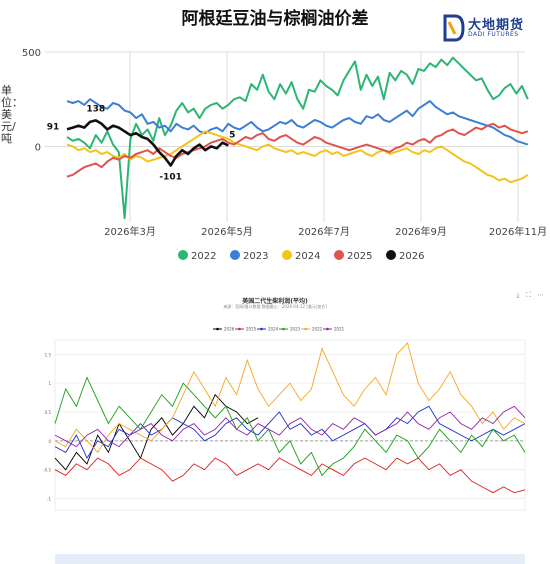 The image size is (550, 564). I want to click on y-tick-label: 1, so click(49, 383).